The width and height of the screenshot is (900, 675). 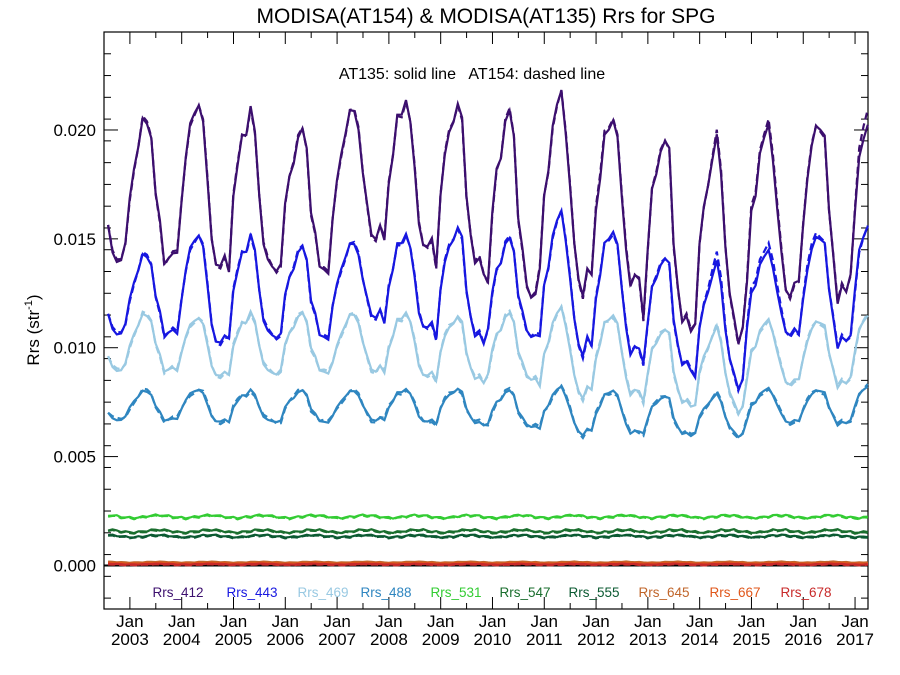 I want to click on x-tick-year: 2006, so click(x=285, y=639).